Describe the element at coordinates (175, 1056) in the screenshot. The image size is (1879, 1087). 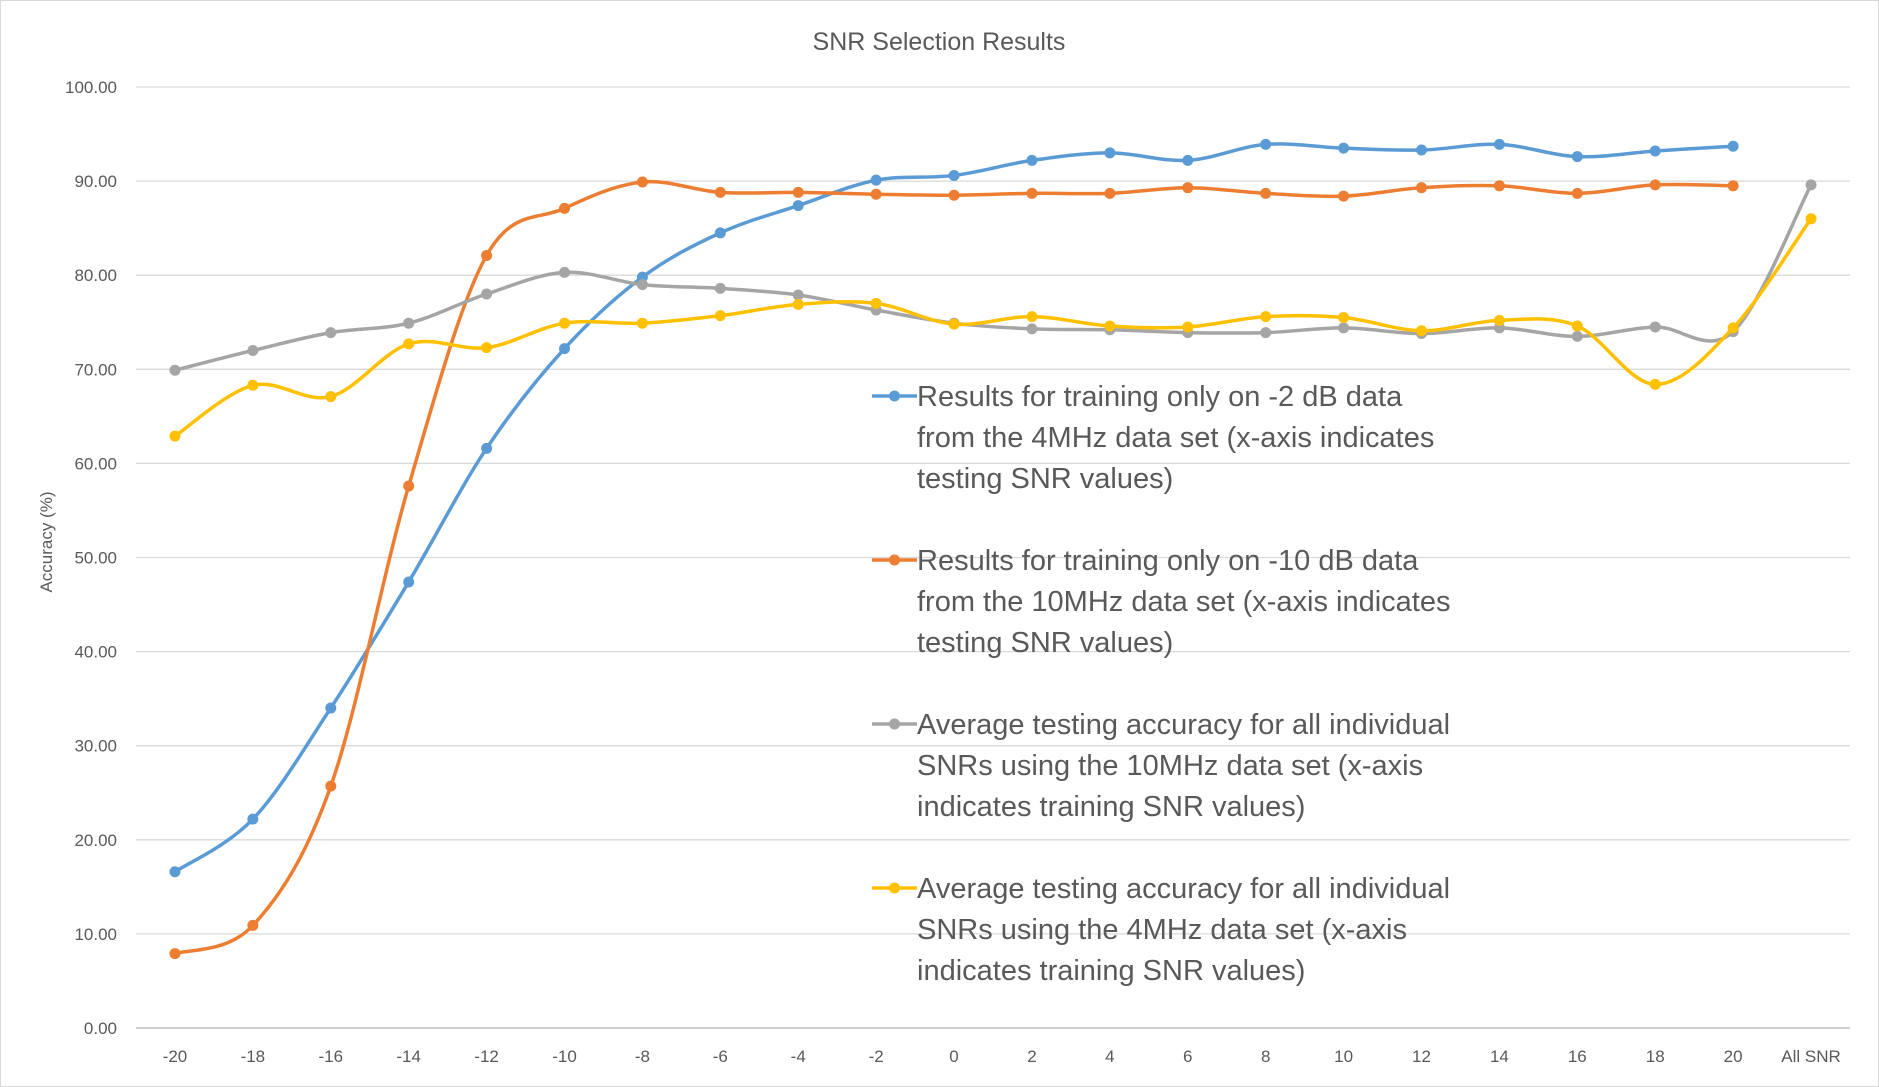
I see `x-tick-label: -20` at that location.